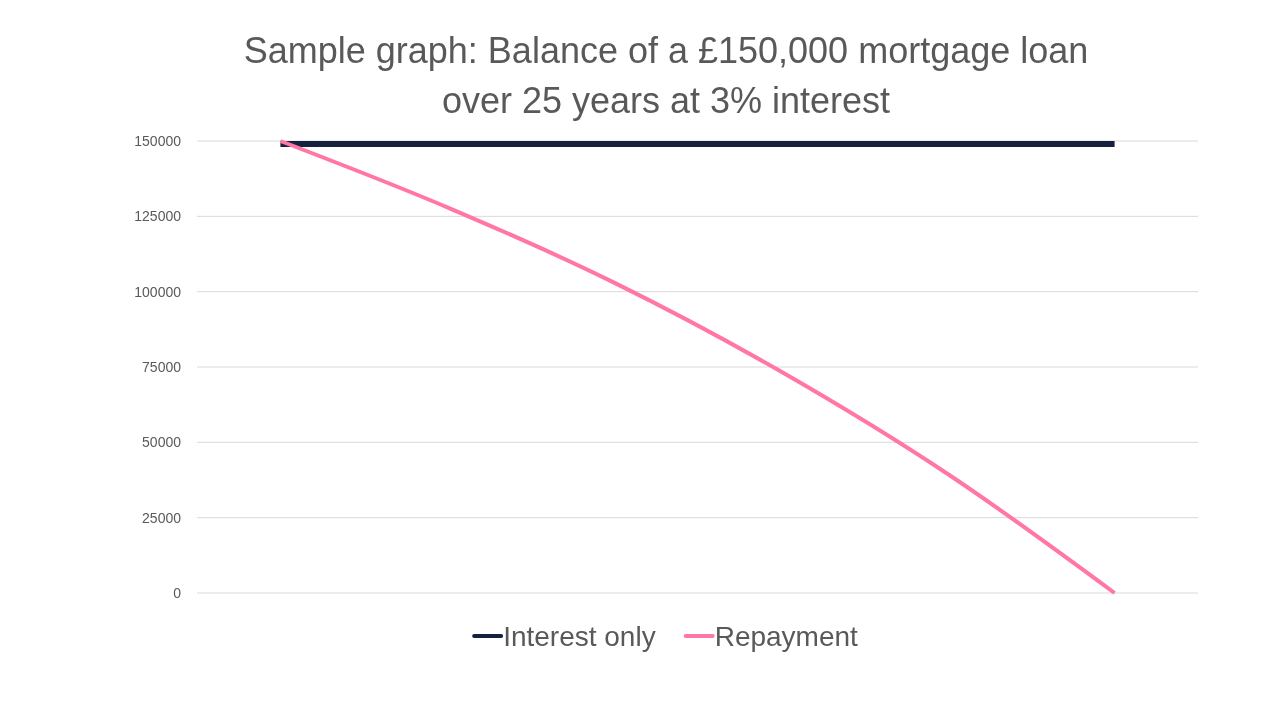  What do you see at coordinates (786, 636) in the screenshot?
I see `legend-label: Repayment` at bounding box center [786, 636].